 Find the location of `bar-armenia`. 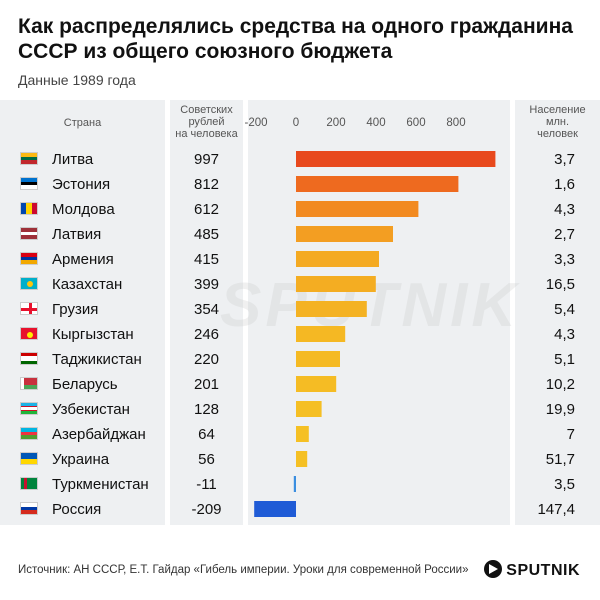

bar-armenia is located at coordinates (337, 259).